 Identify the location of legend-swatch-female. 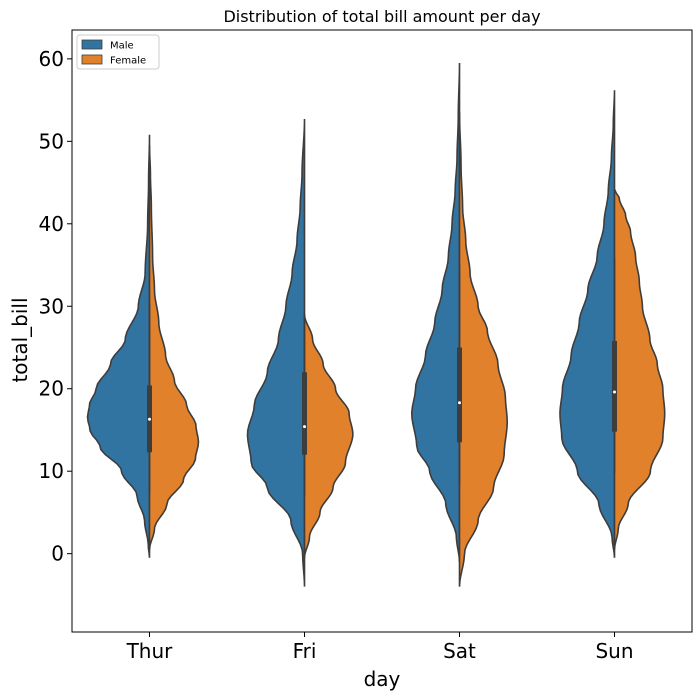
(92, 59).